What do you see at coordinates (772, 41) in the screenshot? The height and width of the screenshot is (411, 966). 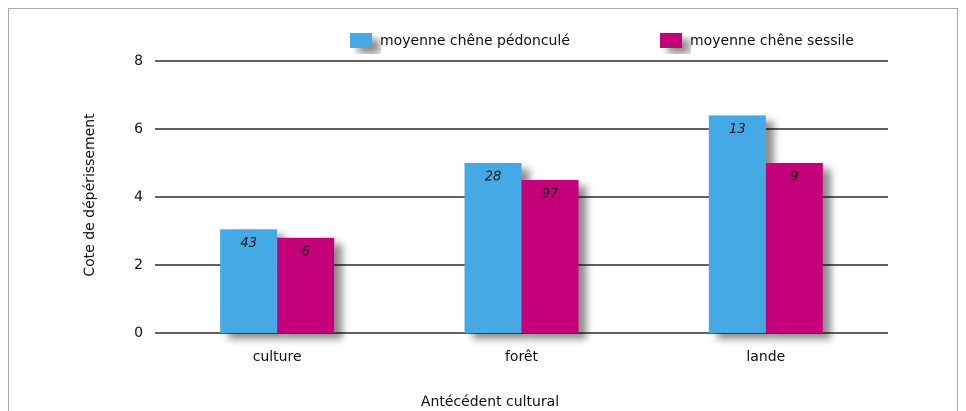 I see `legend-label: moyenne chêne sessile` at bounding box center [772, 41].